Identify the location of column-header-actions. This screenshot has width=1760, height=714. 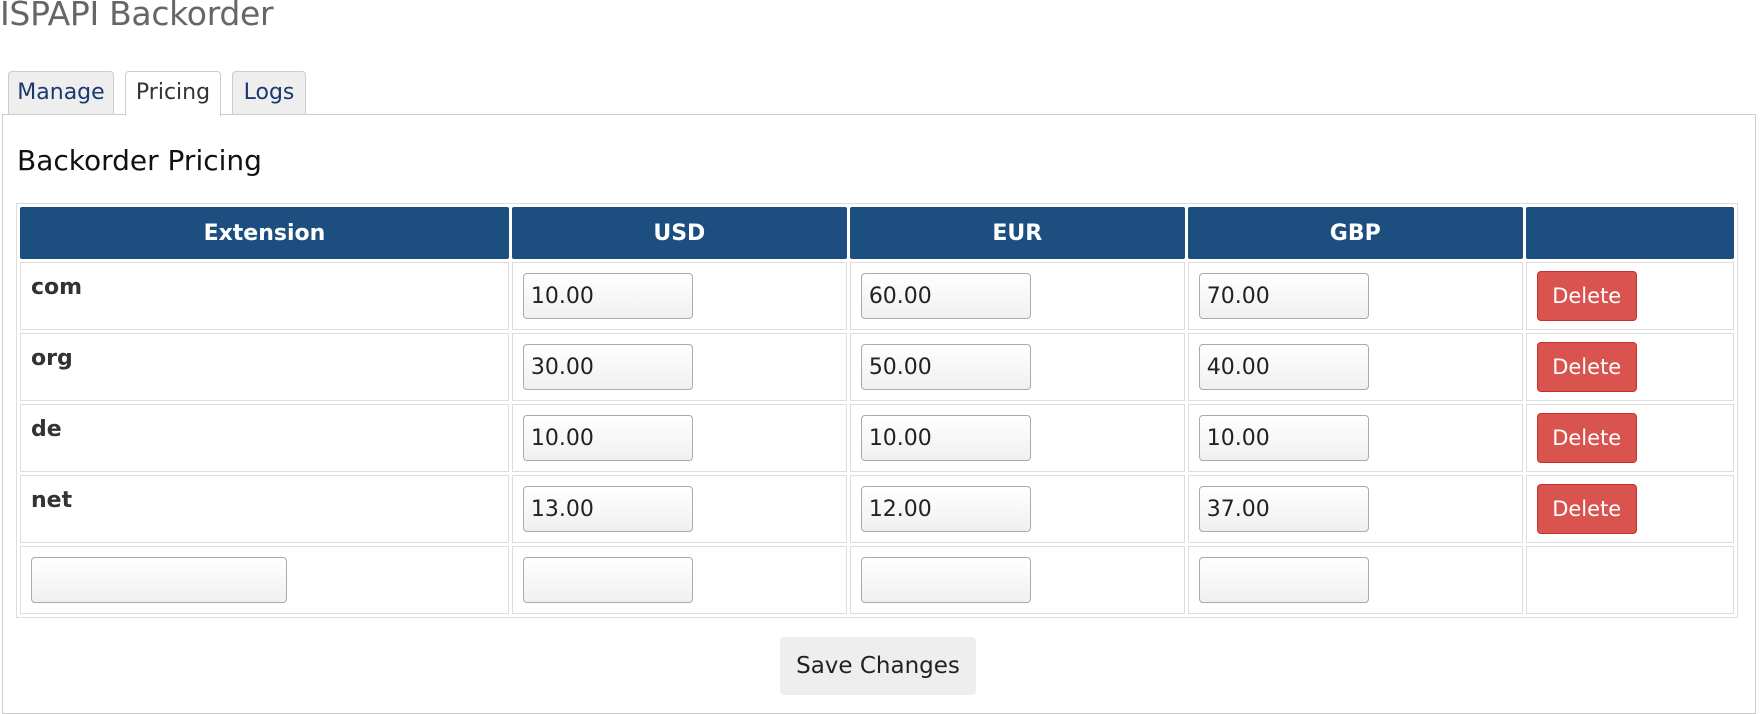
(1629, 233).